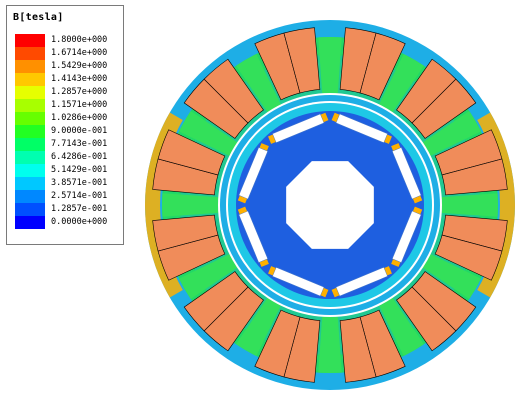 The image size is (517, 396). What do you see at coordinates (79, 53) in the screenshot?
I see `legend-label: 1.6714e+000` at bounding box center [79, 53].